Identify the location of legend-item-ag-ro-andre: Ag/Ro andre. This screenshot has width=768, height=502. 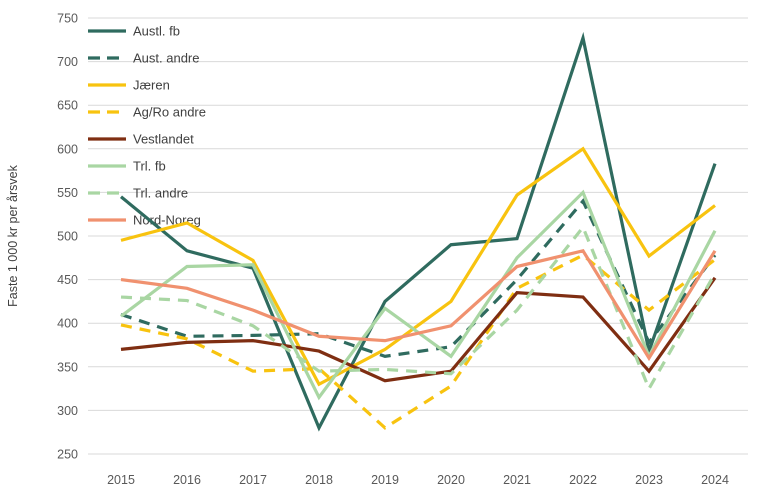
(147, 112).